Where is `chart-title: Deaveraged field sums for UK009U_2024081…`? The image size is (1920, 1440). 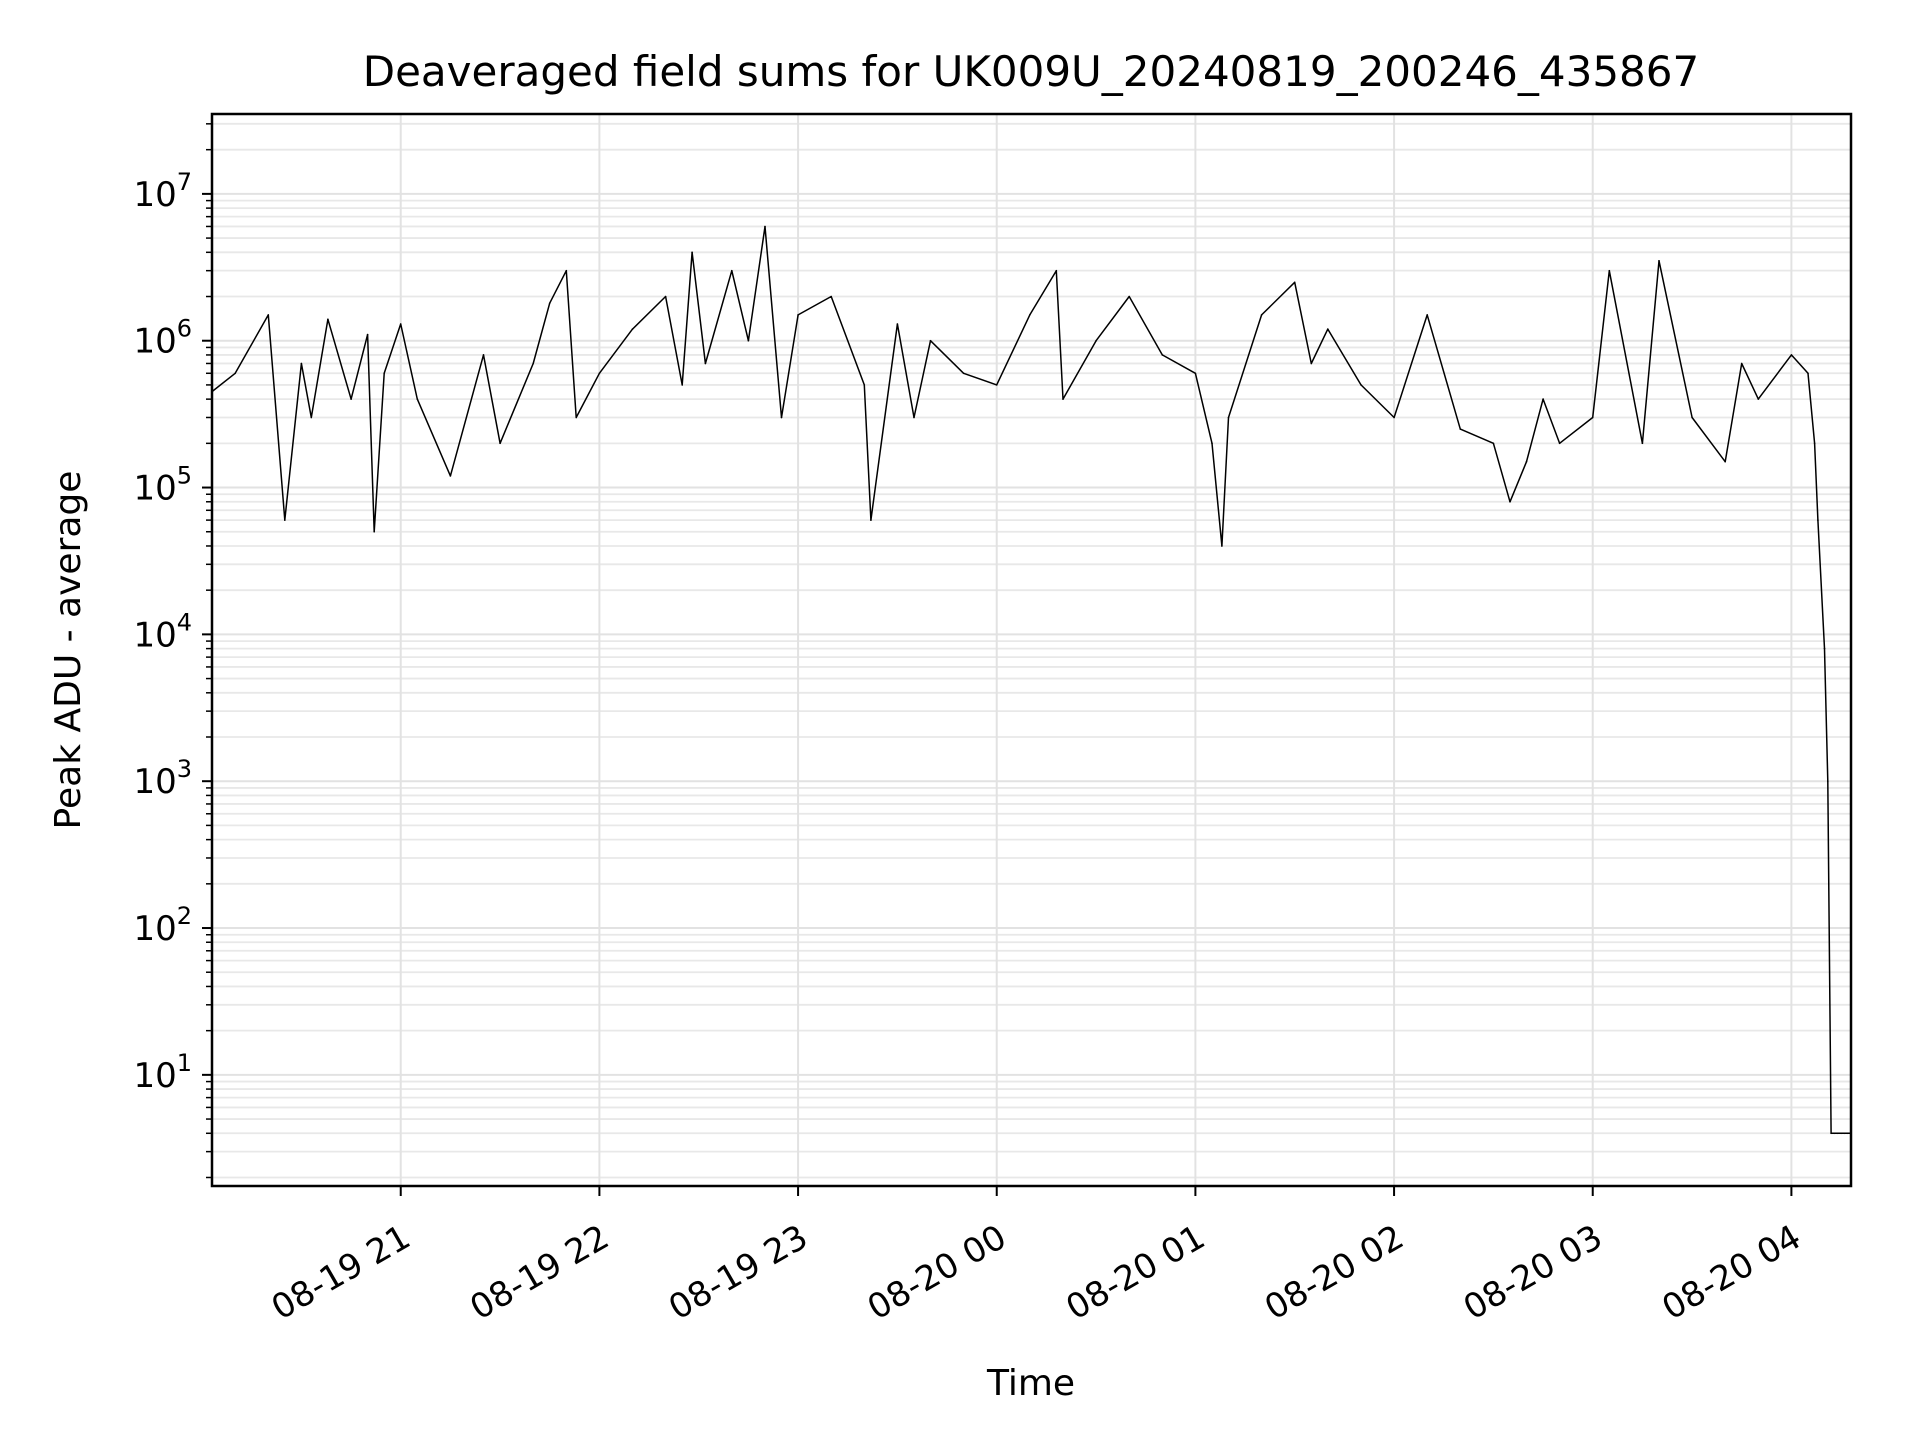 chart-title: Deaveraged field sums for UK009U_2024081… is located at coordinates (1031, 71).